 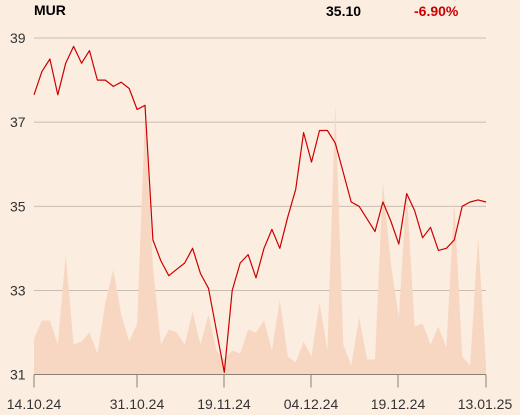 I want to click on axes, so click(x=260, y=381).